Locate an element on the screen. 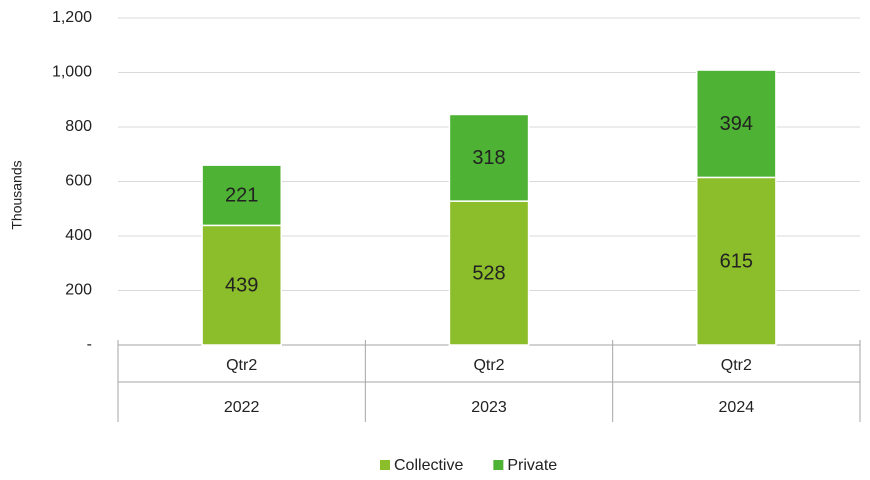 The width and height of the screenshot is (870, 480). legend-label: Private is located at coordinates (532, 465).